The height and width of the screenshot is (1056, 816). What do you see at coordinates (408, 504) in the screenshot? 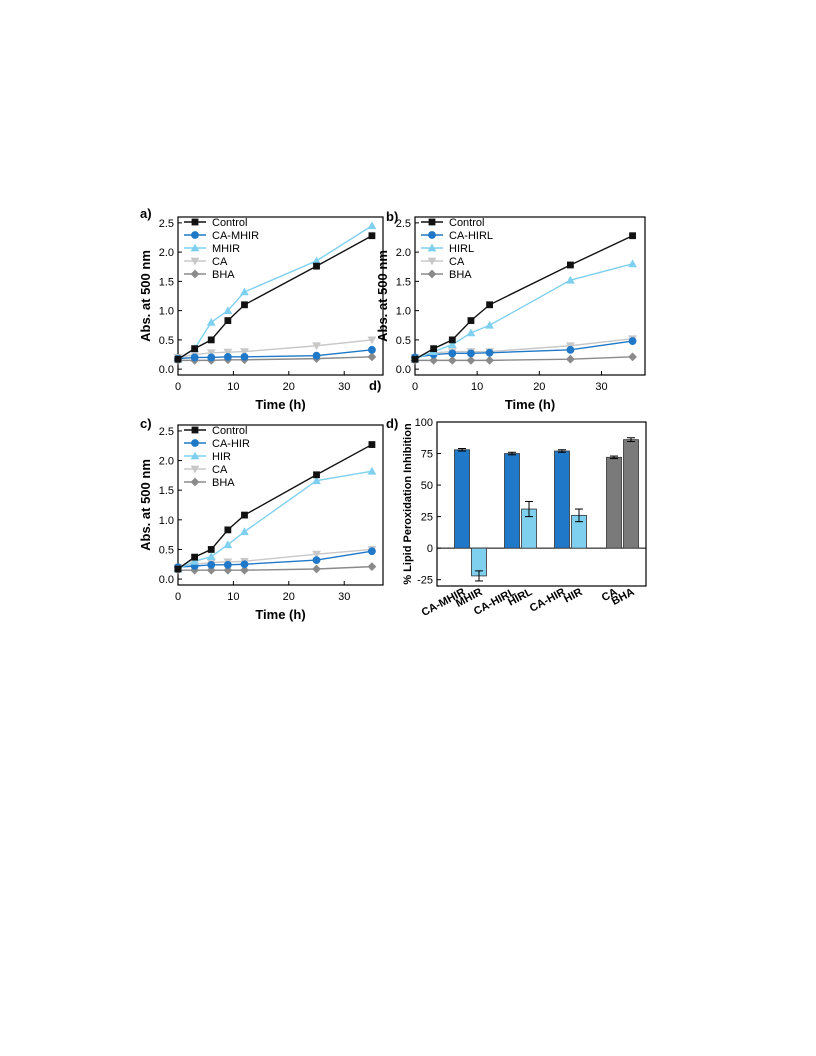
I see `y-axis-label: % Lipid Peroxidation Inhibition` at bounding box center [408, 504].